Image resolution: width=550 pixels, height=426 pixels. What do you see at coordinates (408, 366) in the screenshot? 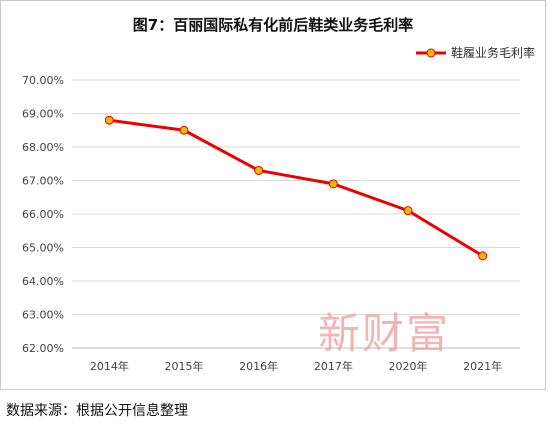
I see `x-tick-label: 2020年` at bounding box center [408, 366].